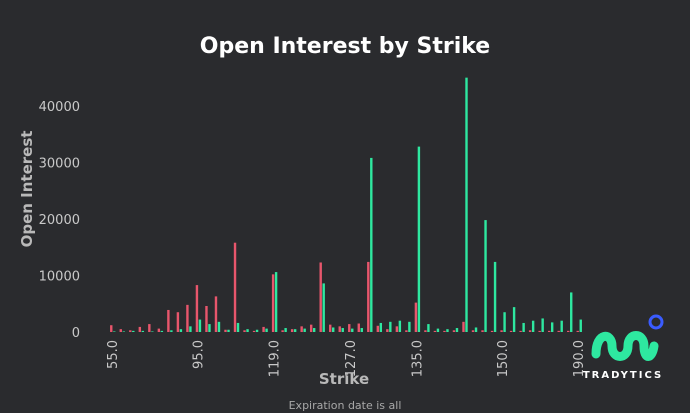 The image size is (690, 413). I want to click on logo-dot-icon, so click(656, 322).